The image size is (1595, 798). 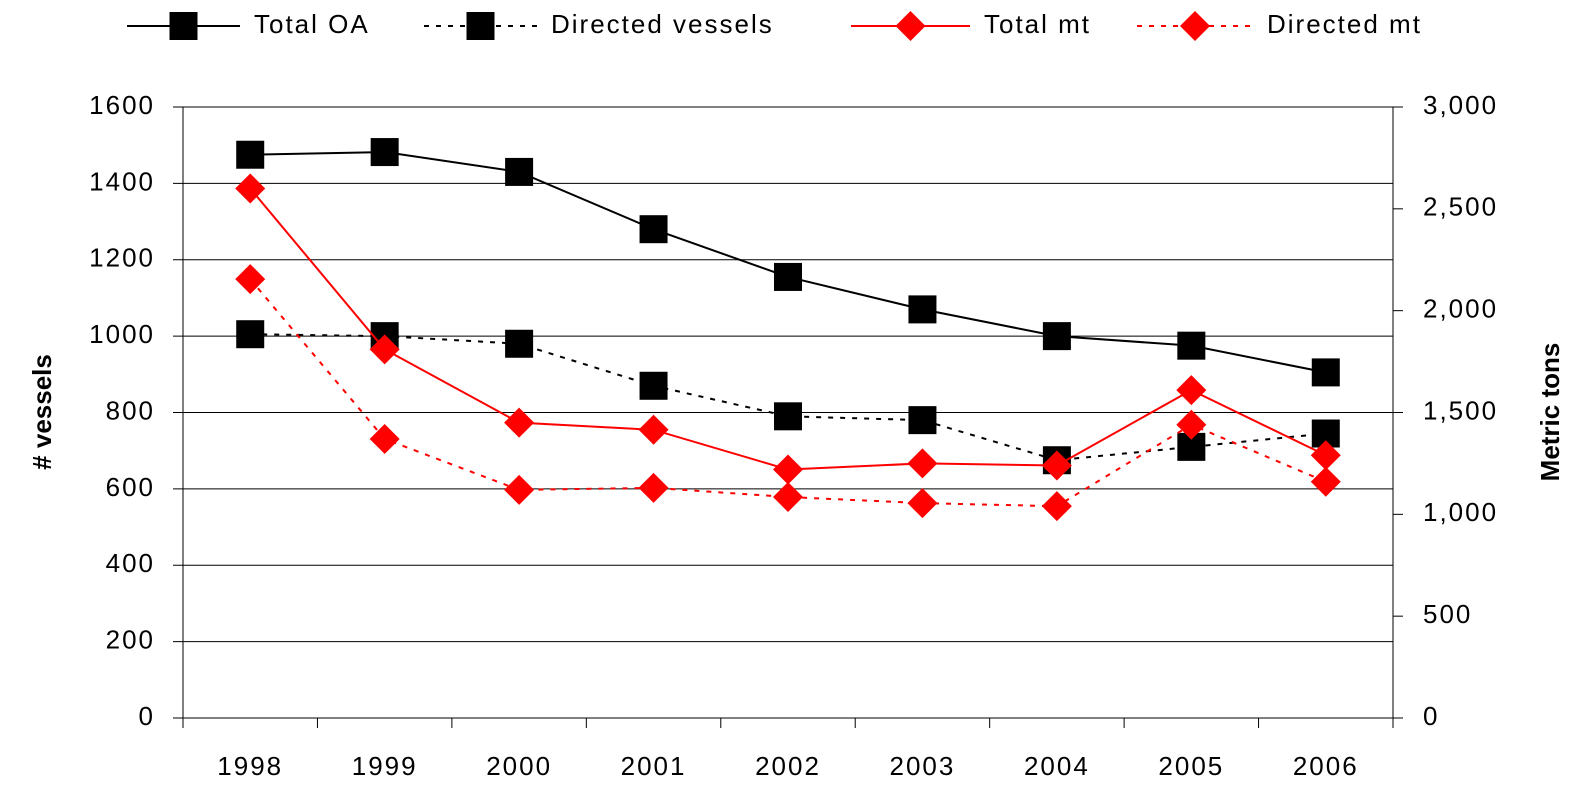 I want to click on legend-label: Total mt, so click(x=1037, y=24).